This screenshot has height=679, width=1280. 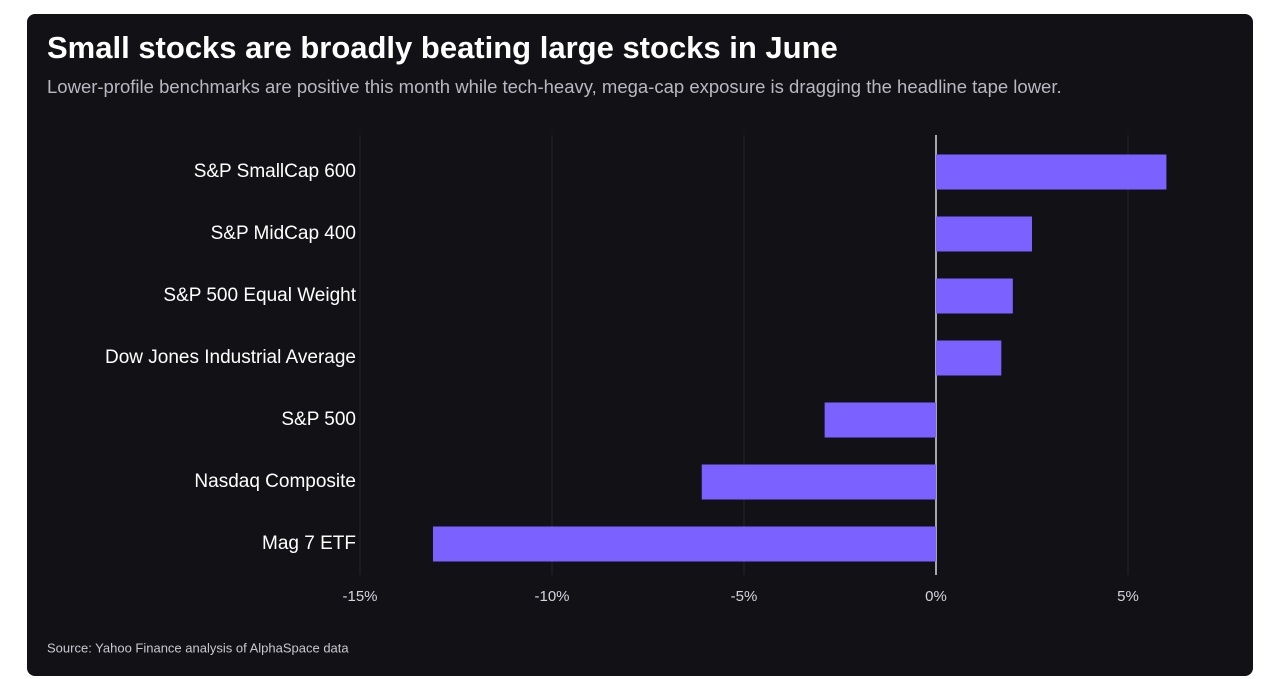 I want to click on y-tick-label: S&P 500 Equal Weight, so click(x=259, y=295).